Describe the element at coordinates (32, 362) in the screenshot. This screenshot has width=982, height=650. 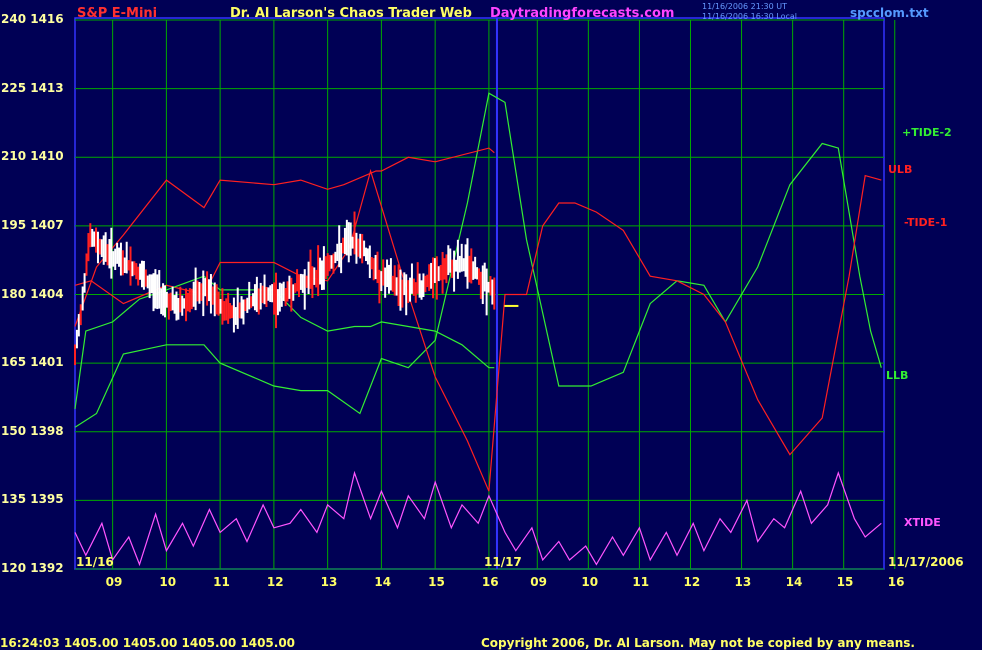
I see `y-tick-label: 165 1401` at that location.